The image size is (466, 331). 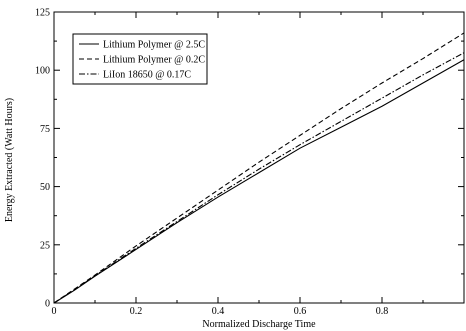 What do you see at coordinates (42, 13) in the screenshot?
I see `y-tick-label: 125` at bounding box center [42, 13].